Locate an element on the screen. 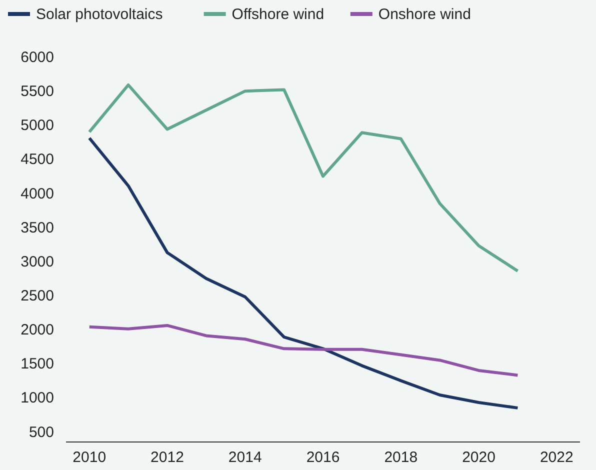 The image size is (596, 470). y-tick-label: 1500 is located at coordinates (37, 364).